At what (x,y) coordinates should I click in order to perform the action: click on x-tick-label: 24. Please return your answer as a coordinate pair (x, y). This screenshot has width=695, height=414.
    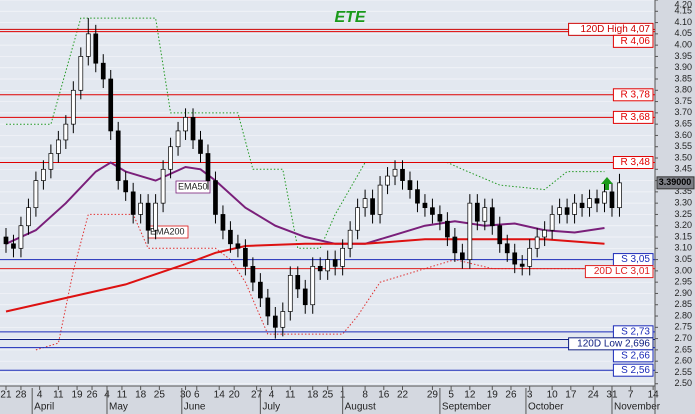
    Looking at the image, I should click on (594, 395).